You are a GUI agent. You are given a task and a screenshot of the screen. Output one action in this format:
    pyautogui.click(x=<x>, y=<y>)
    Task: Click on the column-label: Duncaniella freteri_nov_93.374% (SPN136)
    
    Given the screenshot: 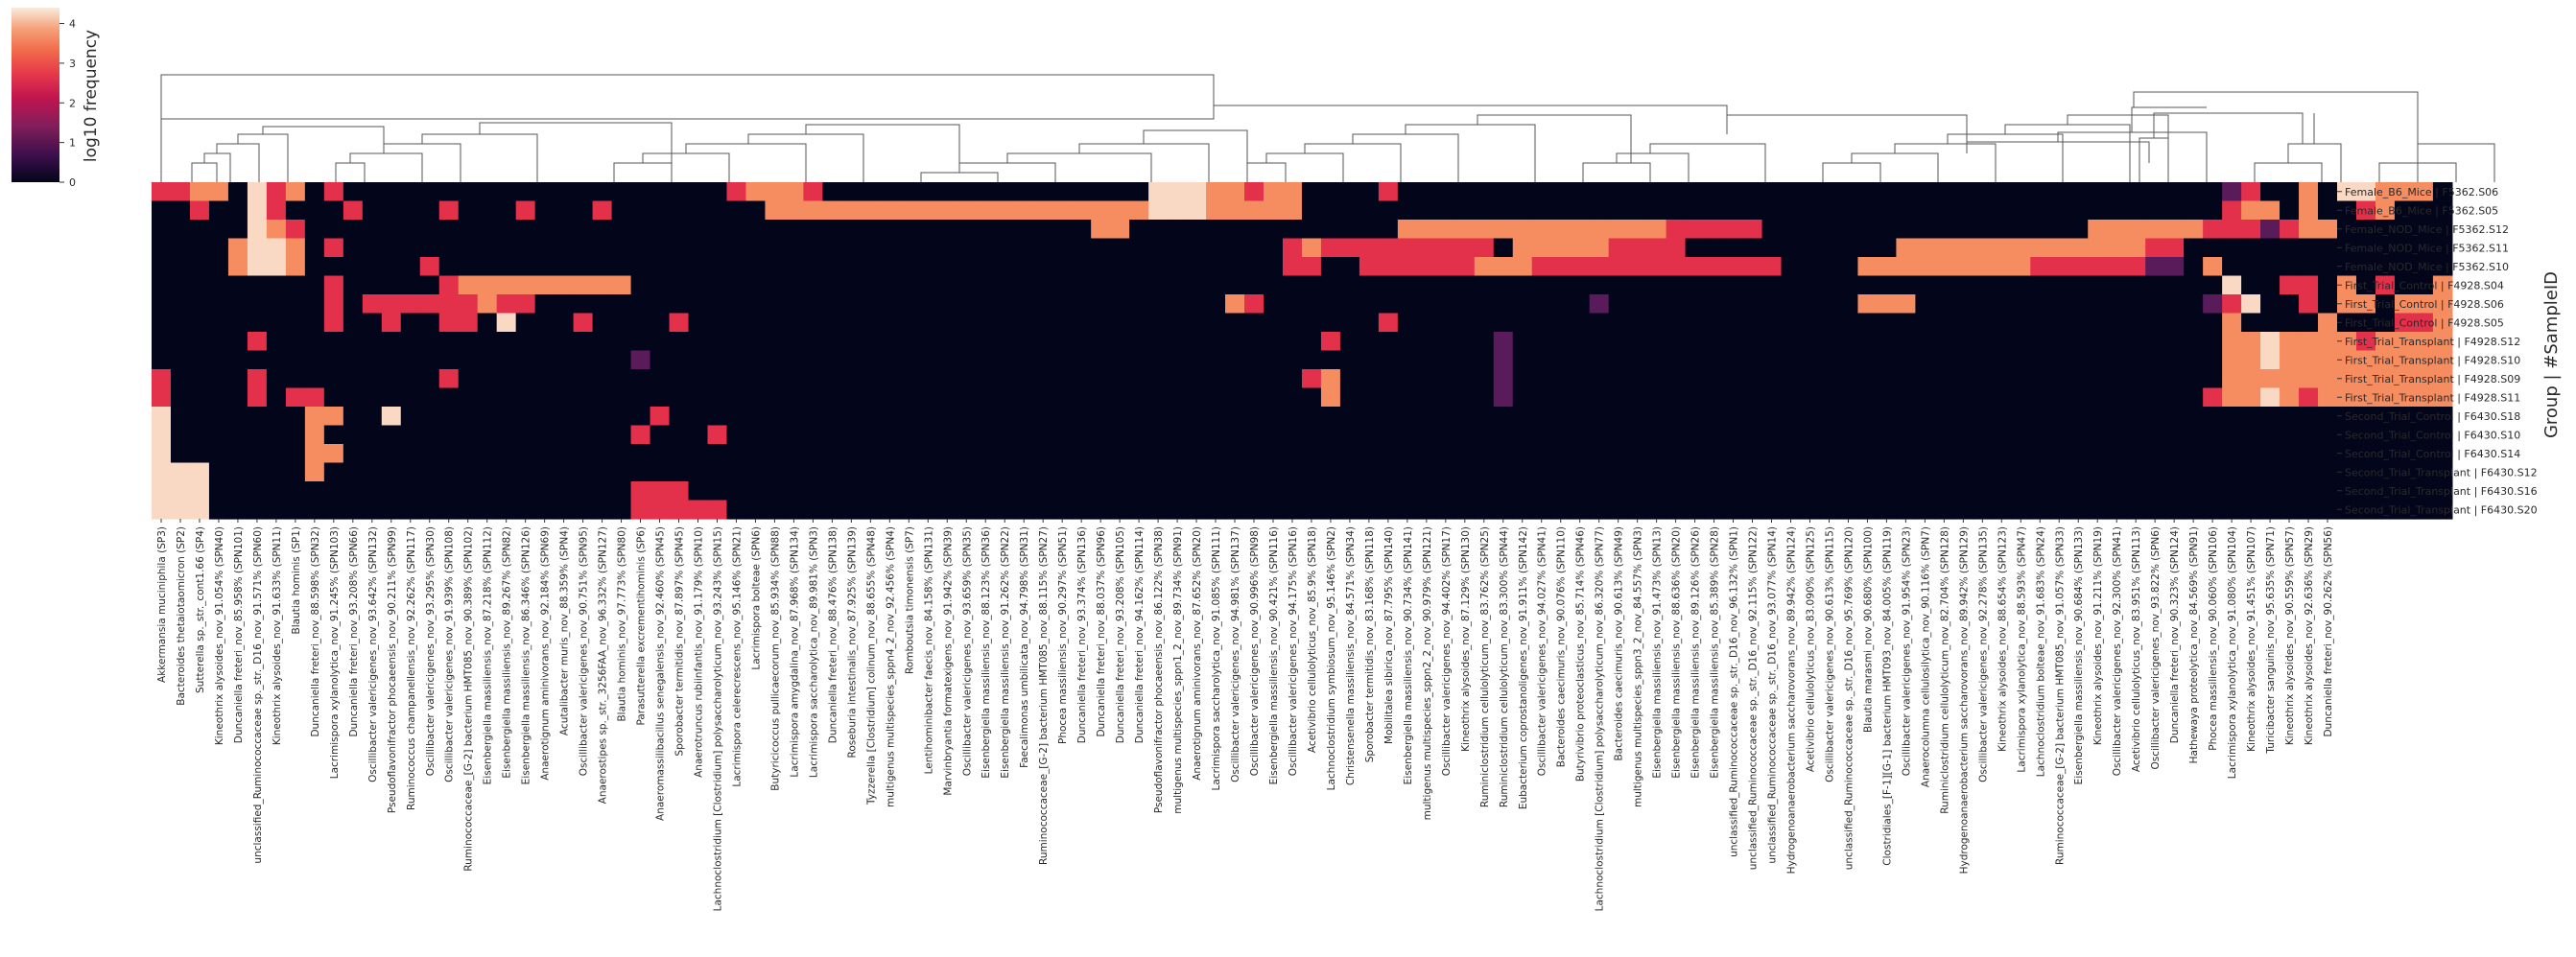 What is the action you would take?
    pyautogui.click(x=1082, y=634)
    